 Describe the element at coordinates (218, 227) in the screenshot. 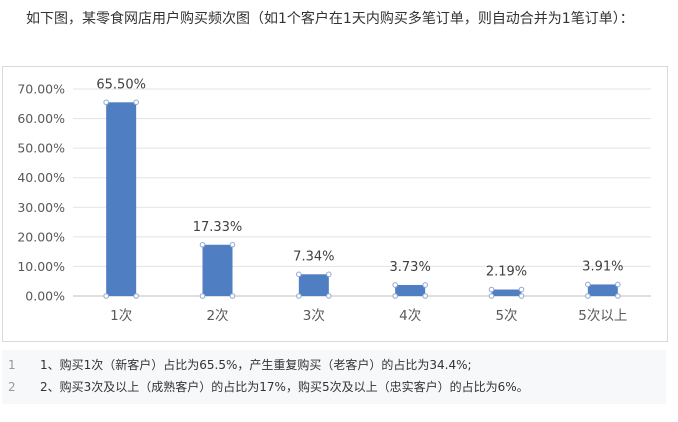

I see `data-label: 17.33%` at that location.